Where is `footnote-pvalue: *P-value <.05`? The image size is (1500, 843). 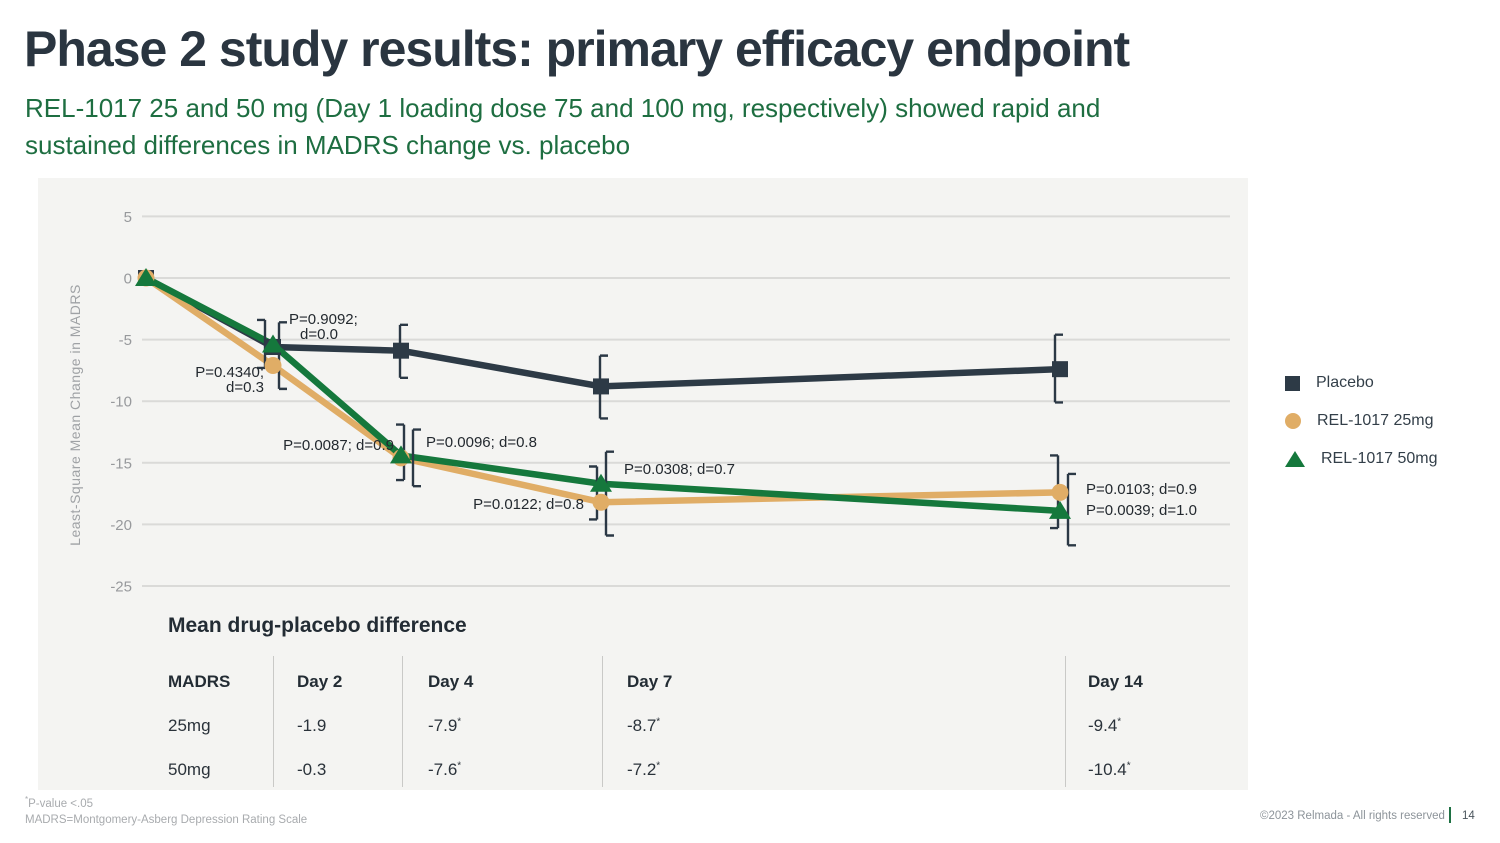
footnote-pvalue: *P-value <.05 is located at coordinates (59, 802).